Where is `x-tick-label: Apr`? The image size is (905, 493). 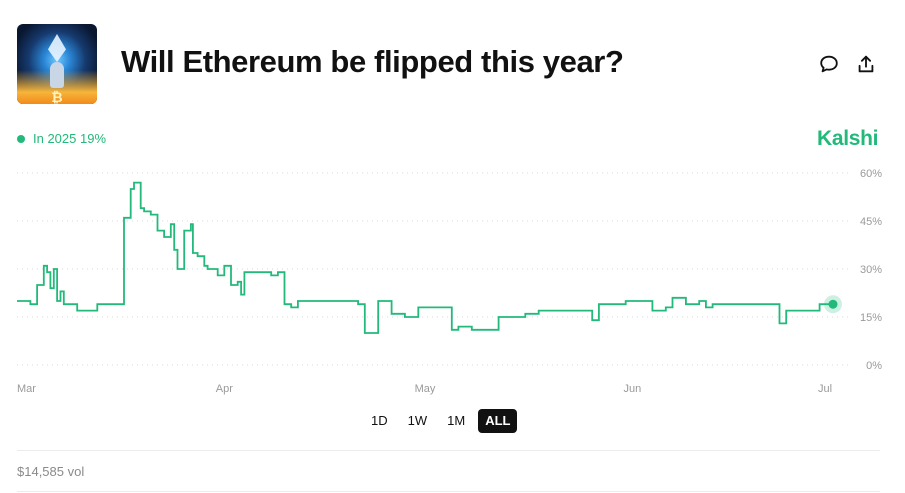 x-tick-label: Apr is located at coordinates (224, 389).